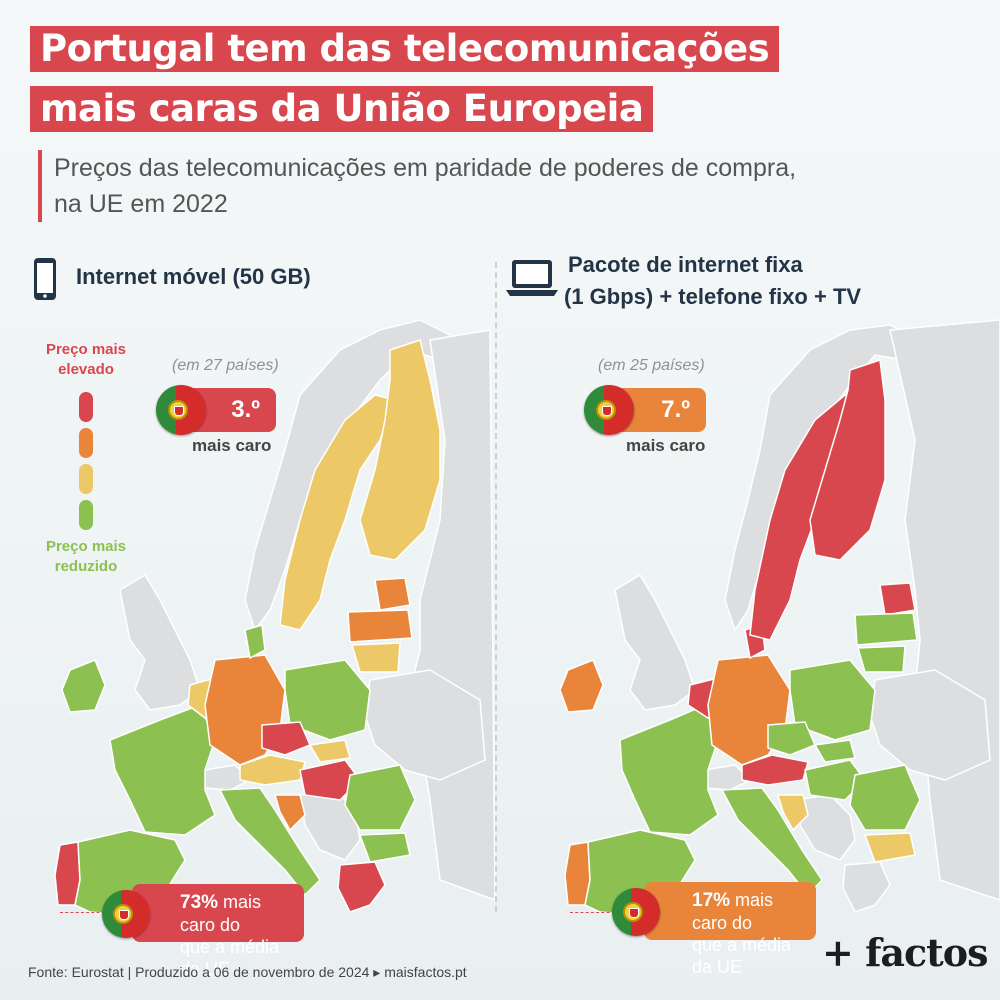 The width and height of the screenshot is (1000, 1000). I want to click on left-map-greece, so click(361, 887).